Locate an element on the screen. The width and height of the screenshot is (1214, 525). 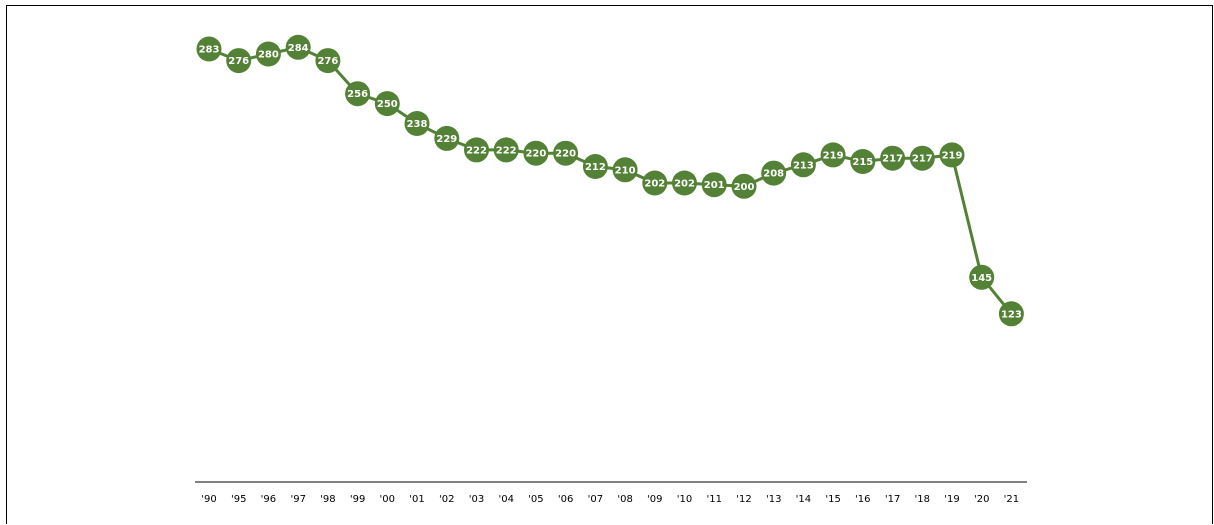
x-tick-label: '17 is located at coordinates (892, 499).